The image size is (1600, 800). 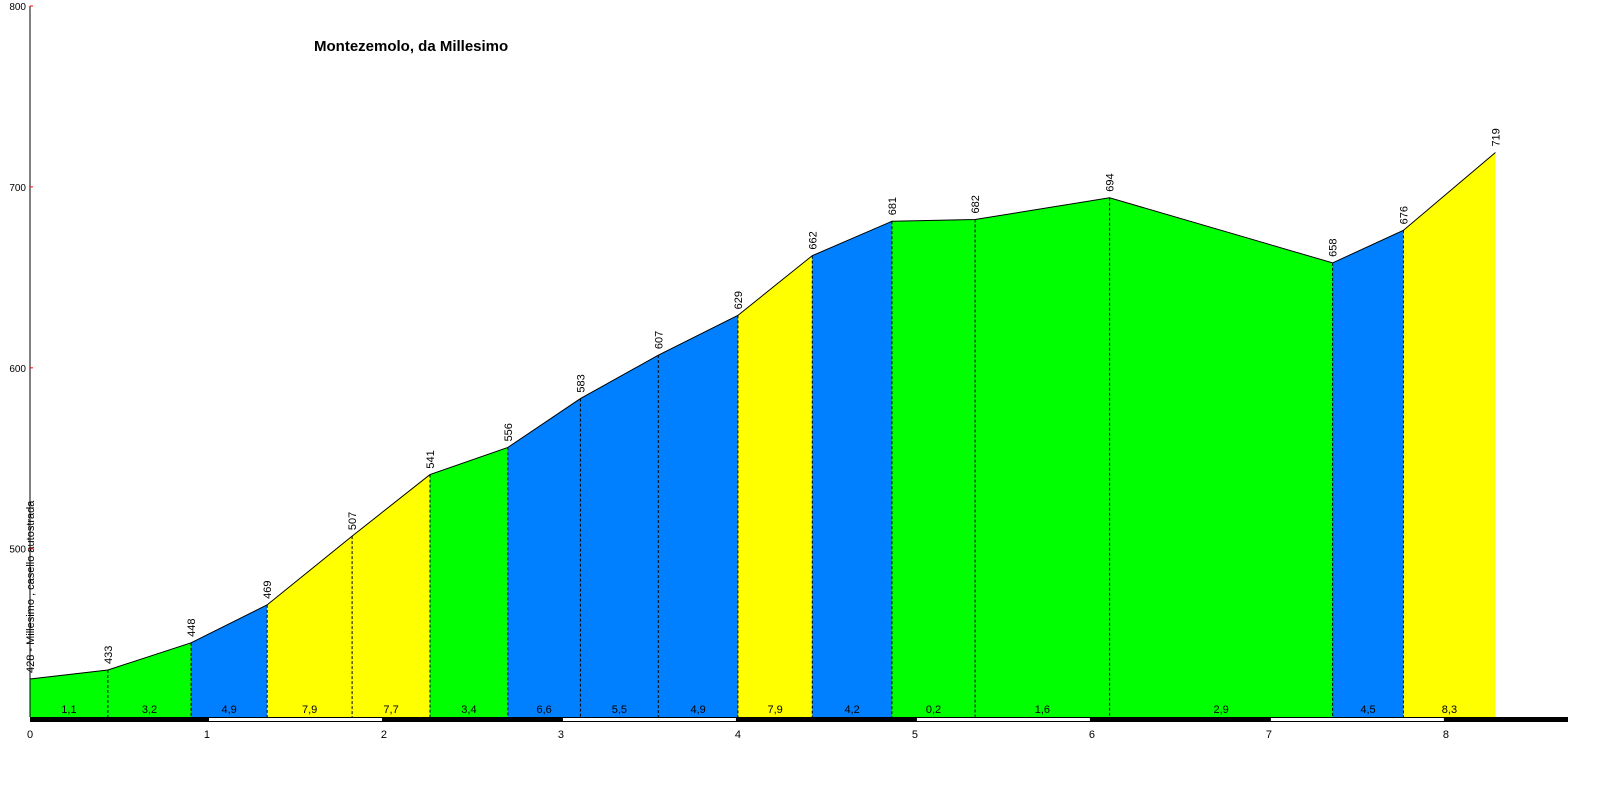 I want to click on altitude-label: 676, so click(x=1404, y=215).